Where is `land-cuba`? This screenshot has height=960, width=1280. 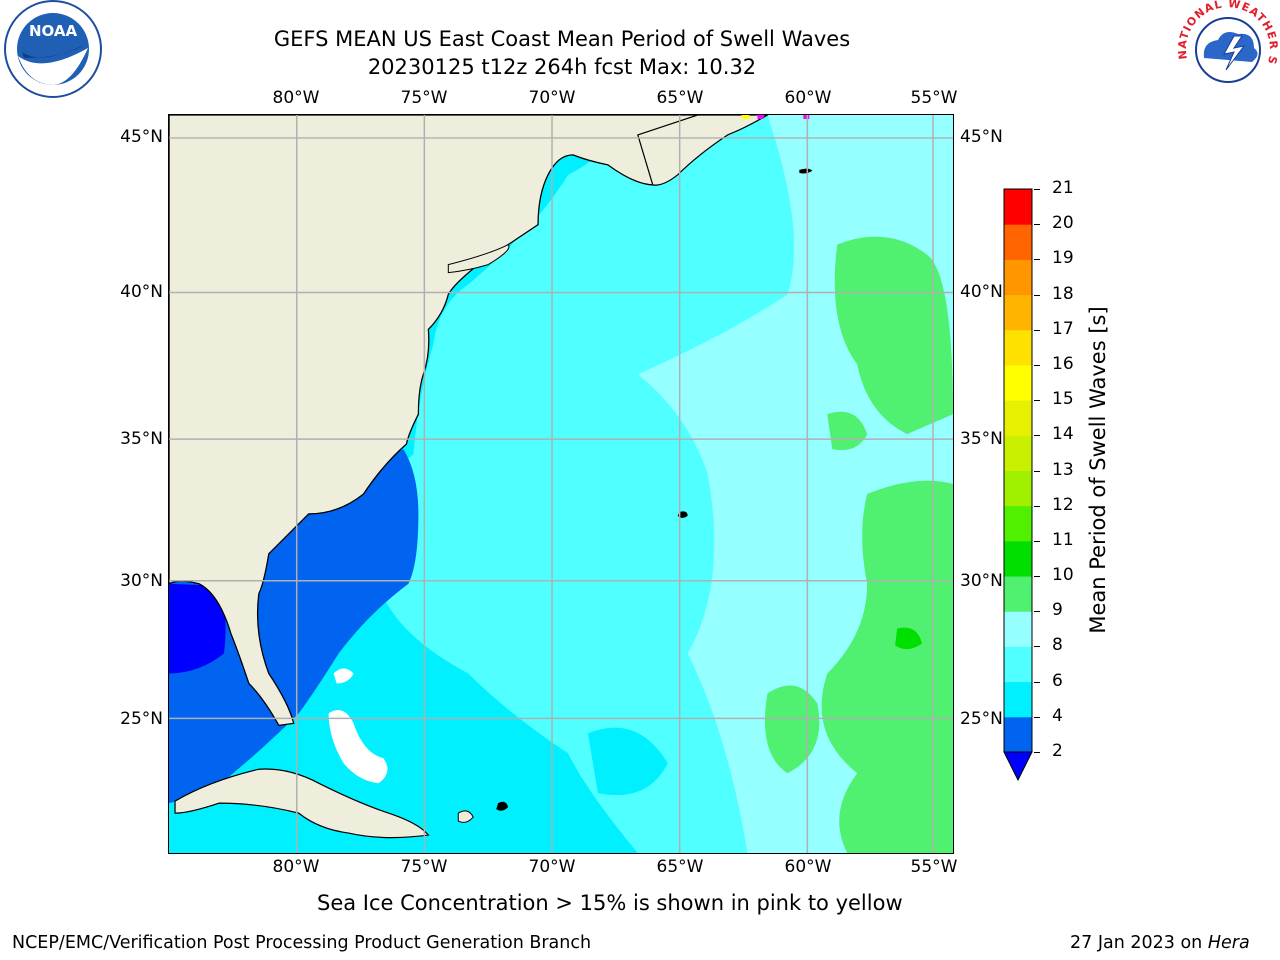 land-cuba is located at coordinates (302, 803).